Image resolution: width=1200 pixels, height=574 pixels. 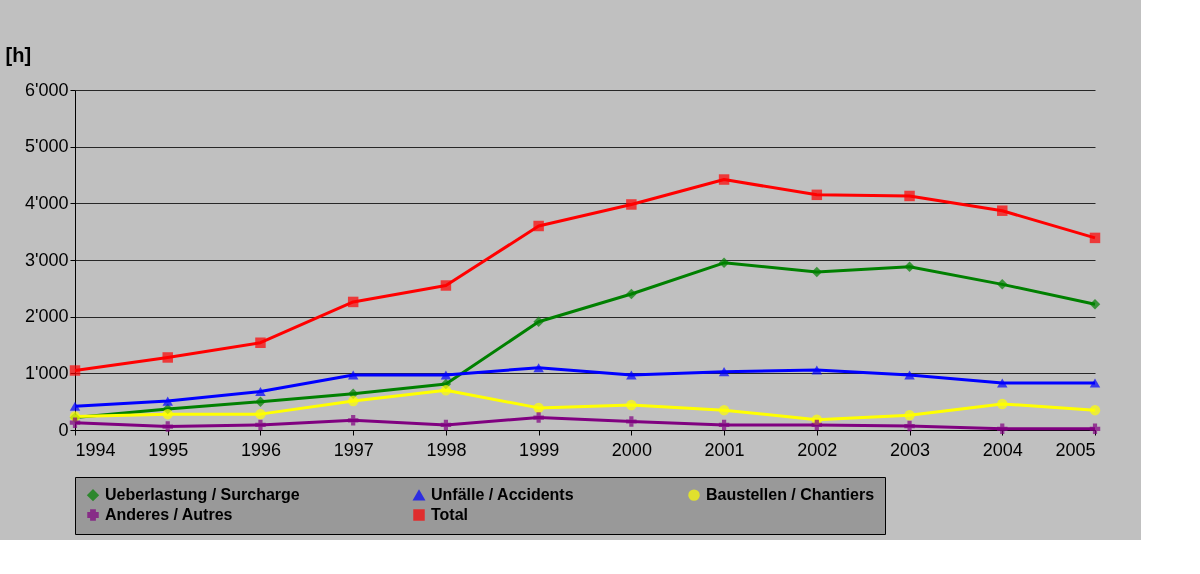 What do you see at coordinates (450, 514) in the screenshot?
I see `legend-label: Total` at bounding box center [450, 514].